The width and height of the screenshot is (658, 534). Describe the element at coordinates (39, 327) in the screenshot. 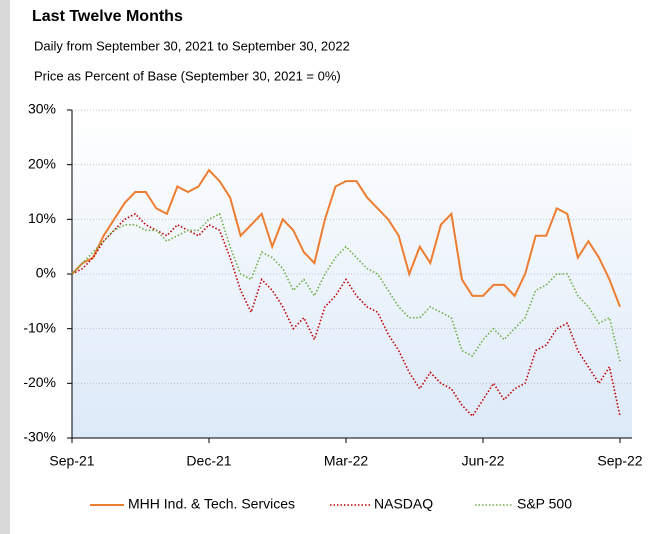

I see `y-tick-label: -10%` at that location.